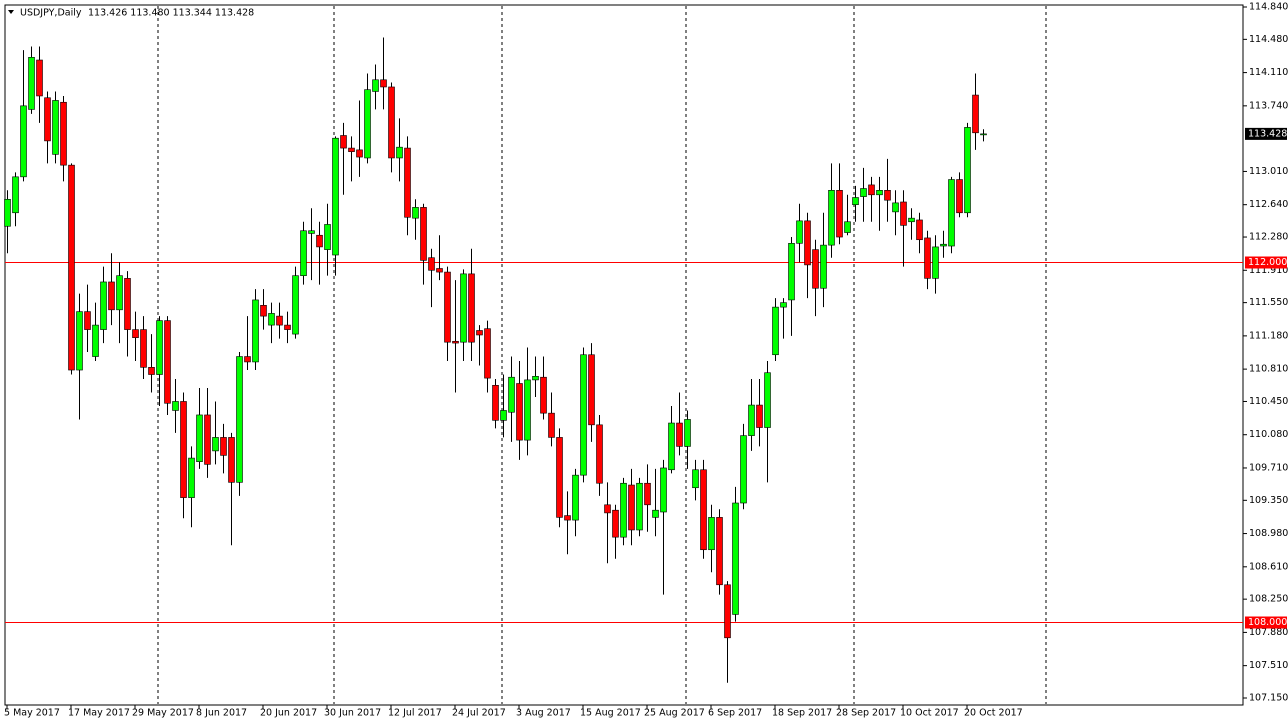 This screenshot has height=725, width=1288. Describe the element at coordinates (99, 713) in the screenshot. I see `x-tick-label: 17 May 2017` at that location.